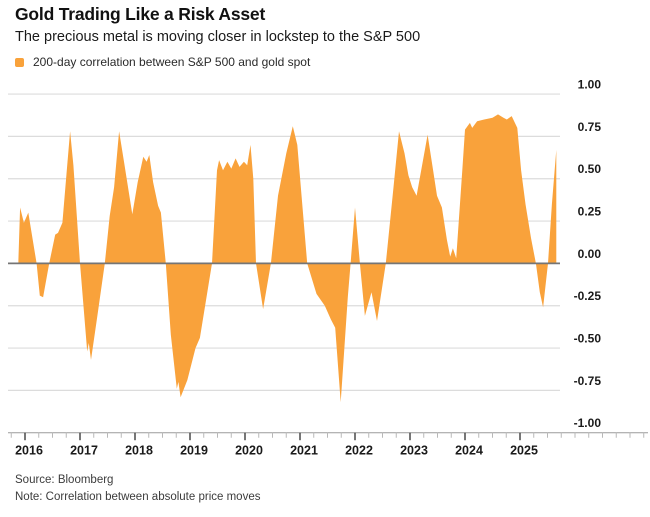 The height and width of the screenshot is (517, 650). I want to click on x-tick-label: 2024, so click(469, 451).